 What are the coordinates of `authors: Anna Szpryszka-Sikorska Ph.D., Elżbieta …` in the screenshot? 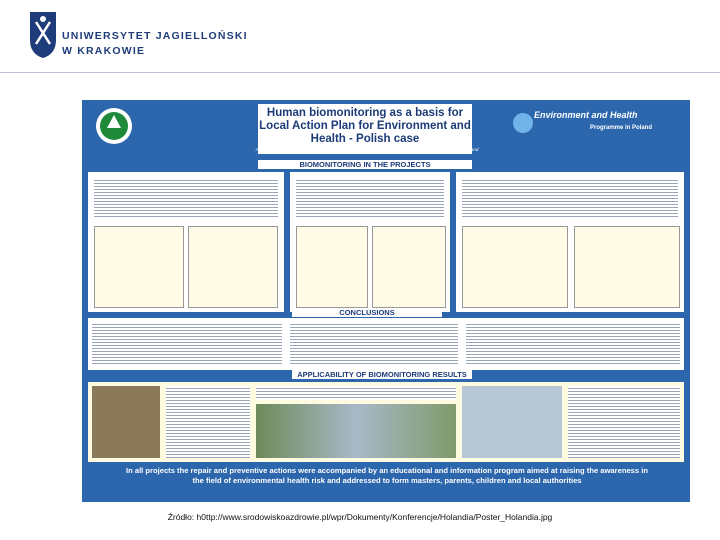 It's located at (367, 149).